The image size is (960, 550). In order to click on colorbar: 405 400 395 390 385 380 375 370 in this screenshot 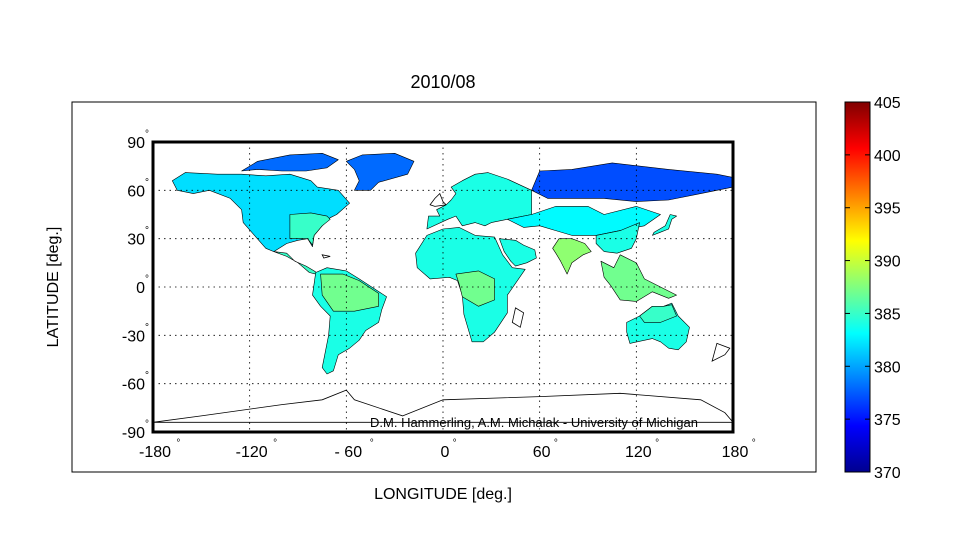, I will do `click(872, 288)`.